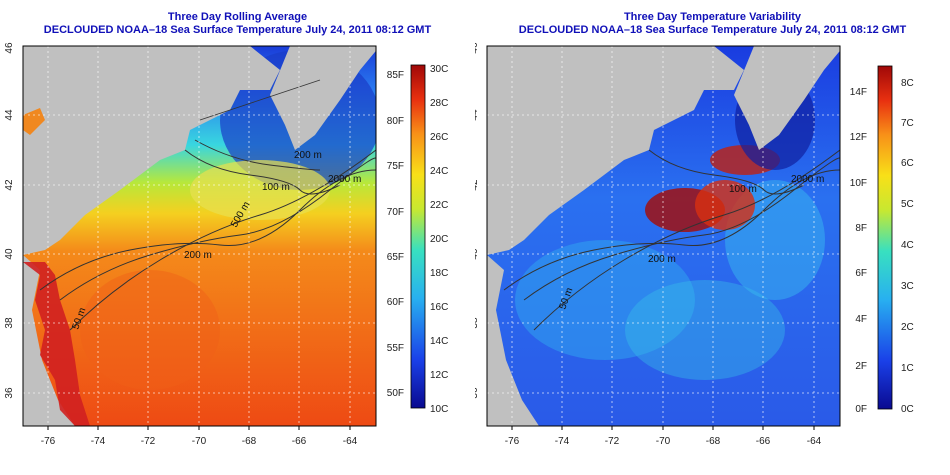 The width and height of the screenshot is (950, 475). Describe the element at coordinates (861, 273) in the screenshot. I see `scale-label-f: 6F` at that location.